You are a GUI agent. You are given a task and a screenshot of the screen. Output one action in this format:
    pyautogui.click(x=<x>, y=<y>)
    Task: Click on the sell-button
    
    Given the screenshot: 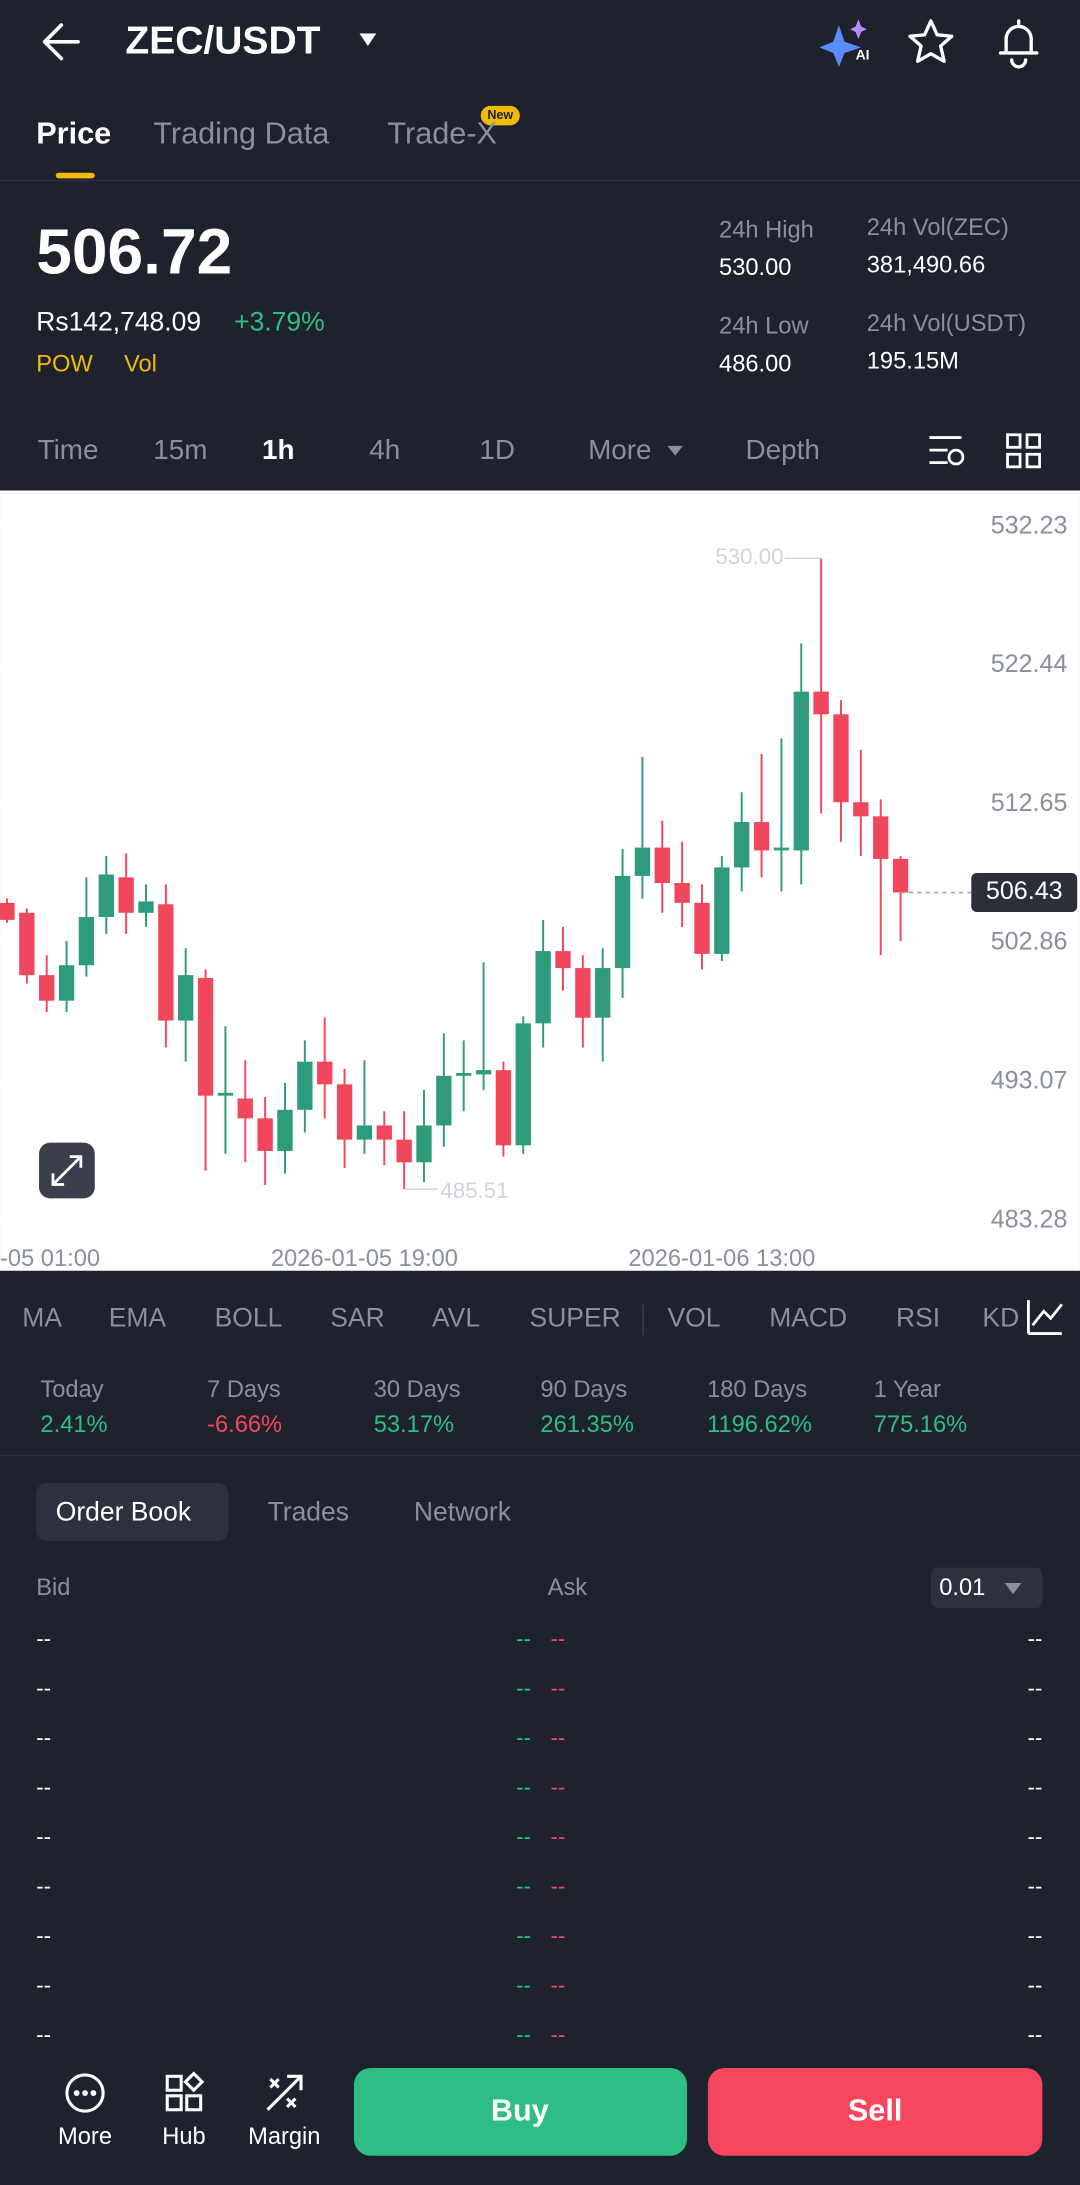 What is the action you would take?
    pyautogui.click(x=875, y=2111)
    